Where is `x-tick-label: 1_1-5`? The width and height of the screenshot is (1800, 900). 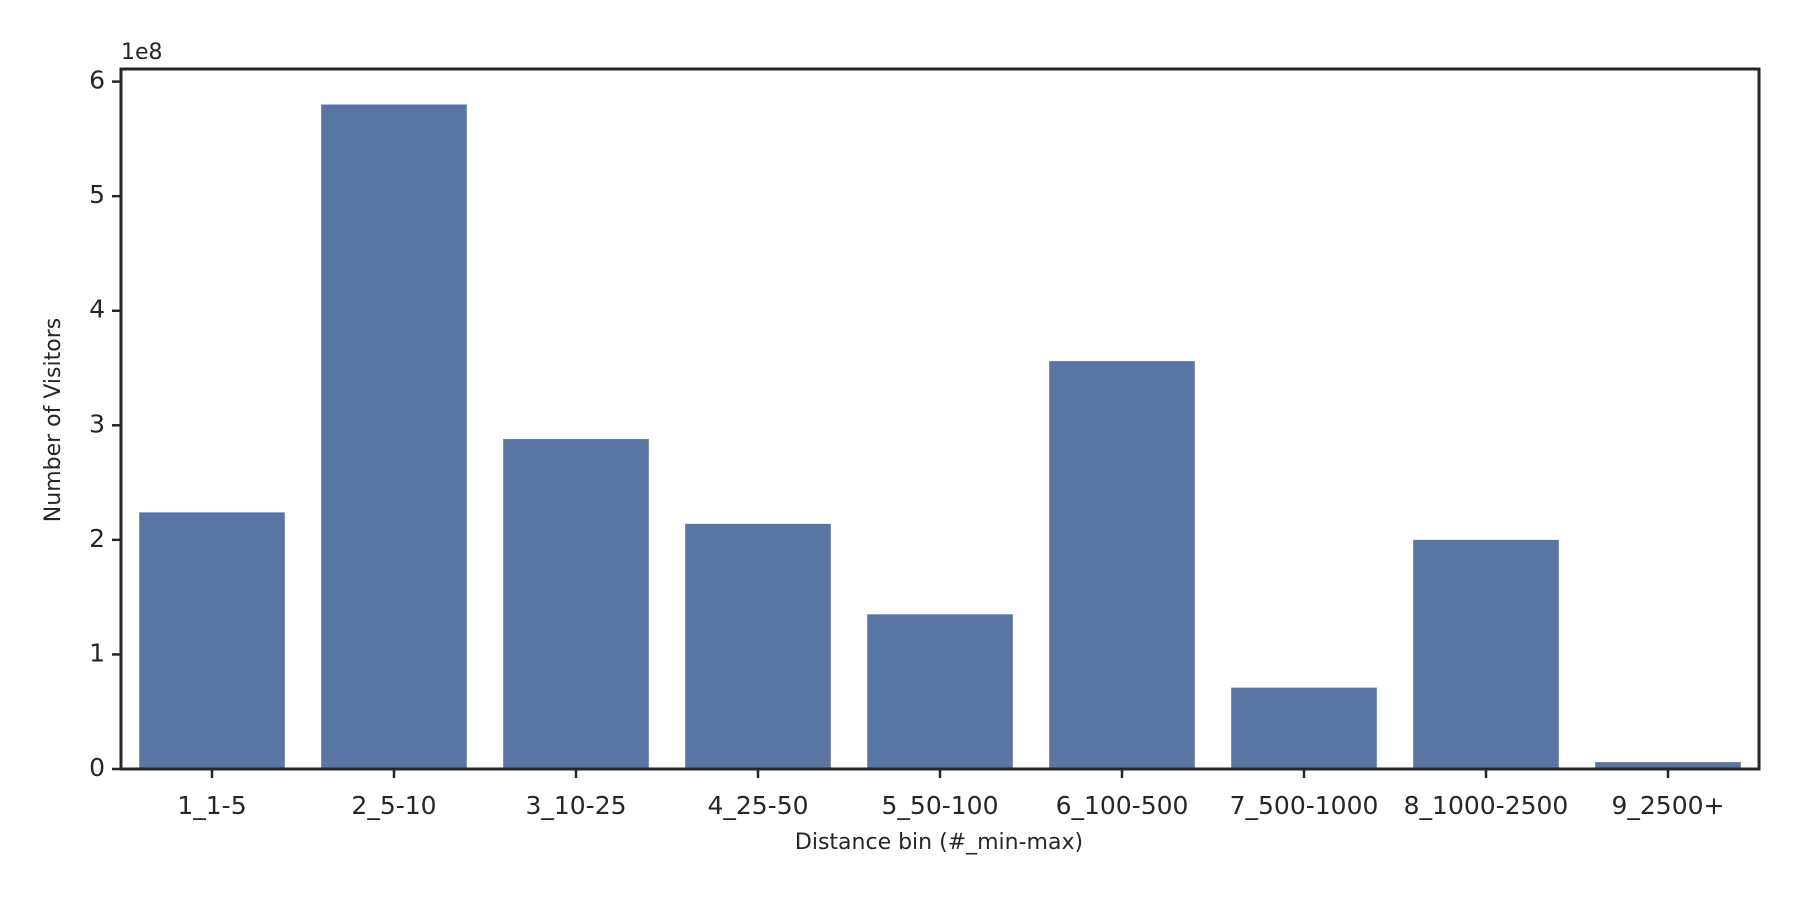
x-tick-label: 1_1-5 is located at coordinates (211, 805).